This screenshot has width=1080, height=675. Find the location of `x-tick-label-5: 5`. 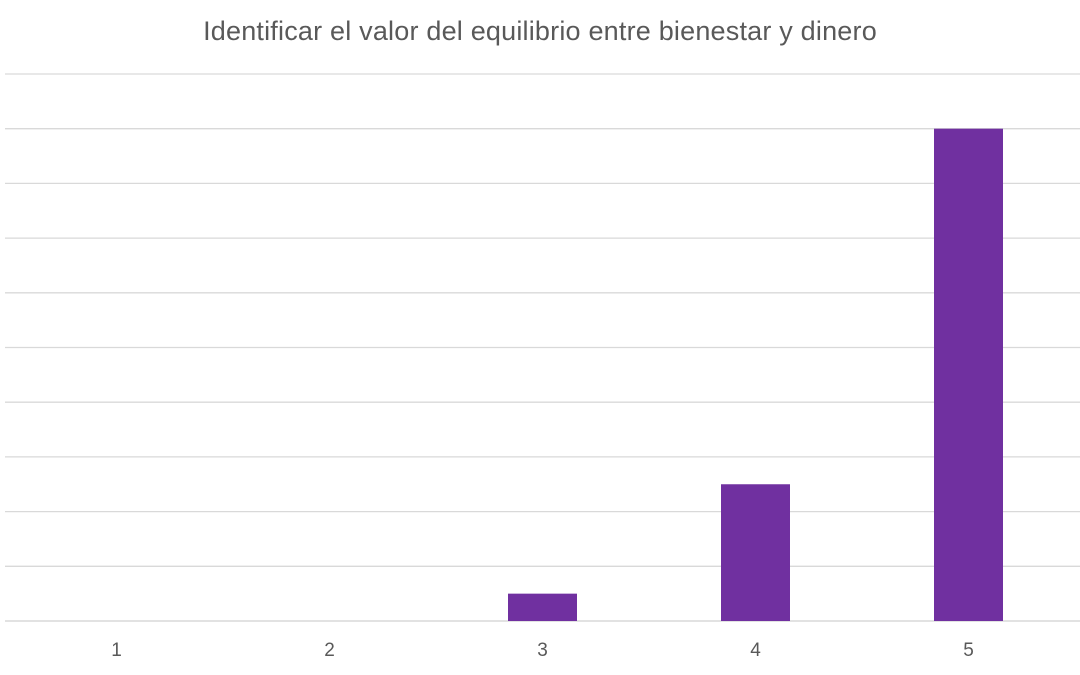

x-tick-label-5: 5 is located at coordinates (968, 650).